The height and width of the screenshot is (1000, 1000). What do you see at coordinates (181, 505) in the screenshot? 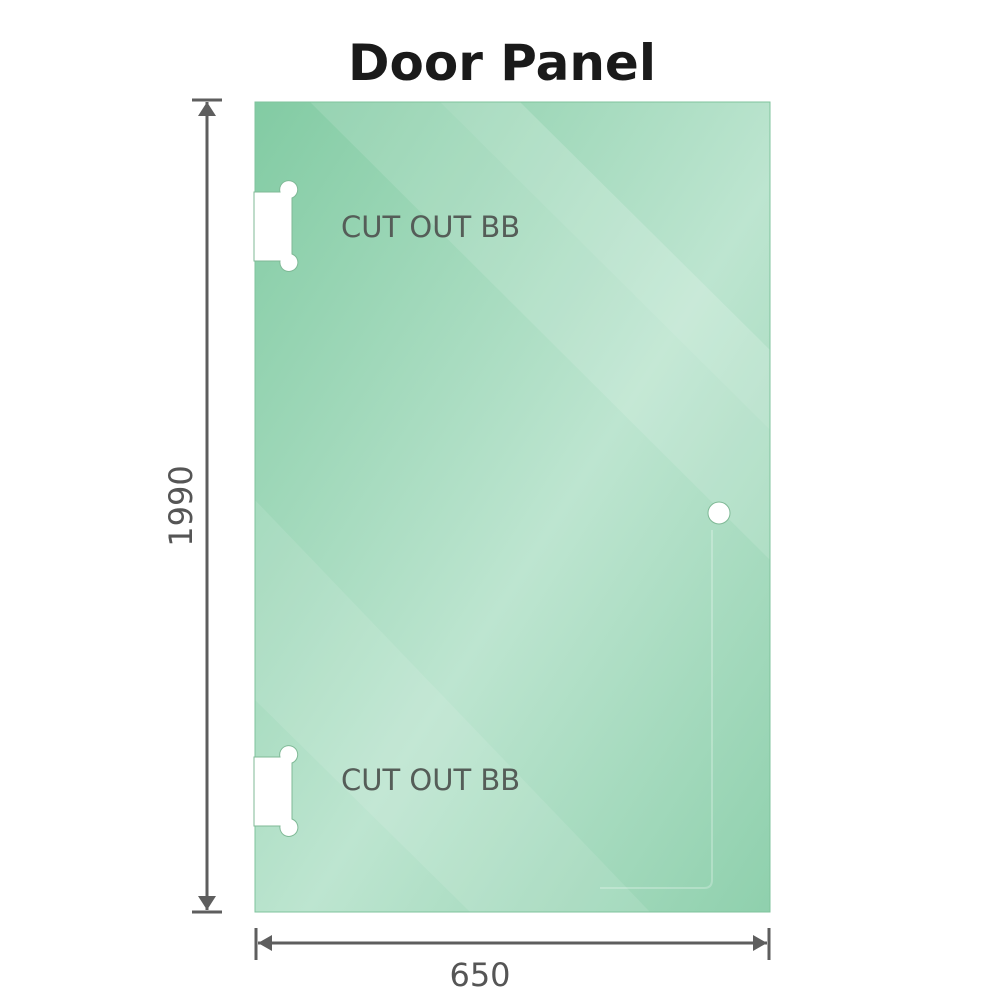
I see `height-label: 1990` at bounding box center [181, 505].